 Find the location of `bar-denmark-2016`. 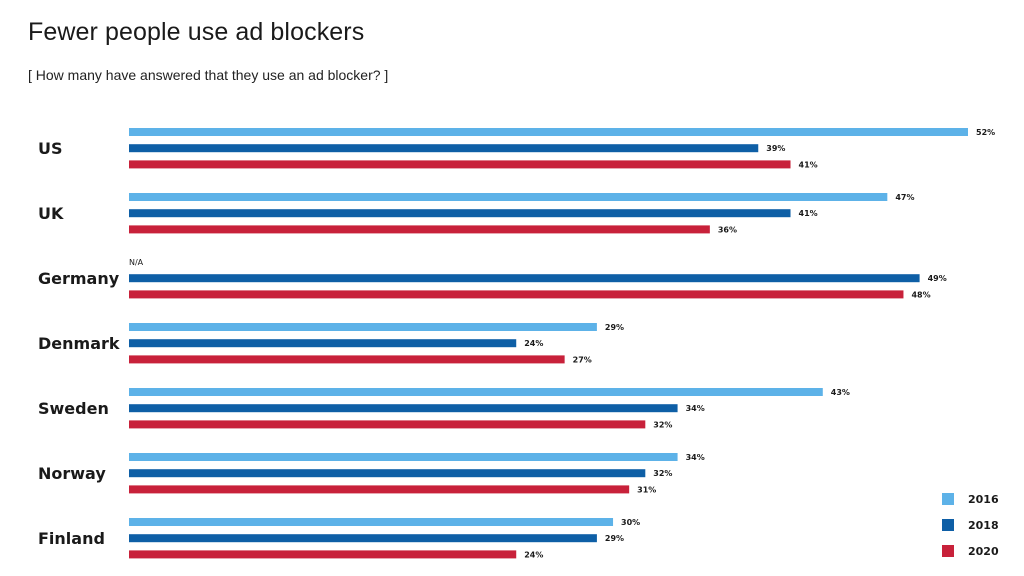

bar-denmark-2016 is located at coordinates (363, 327).